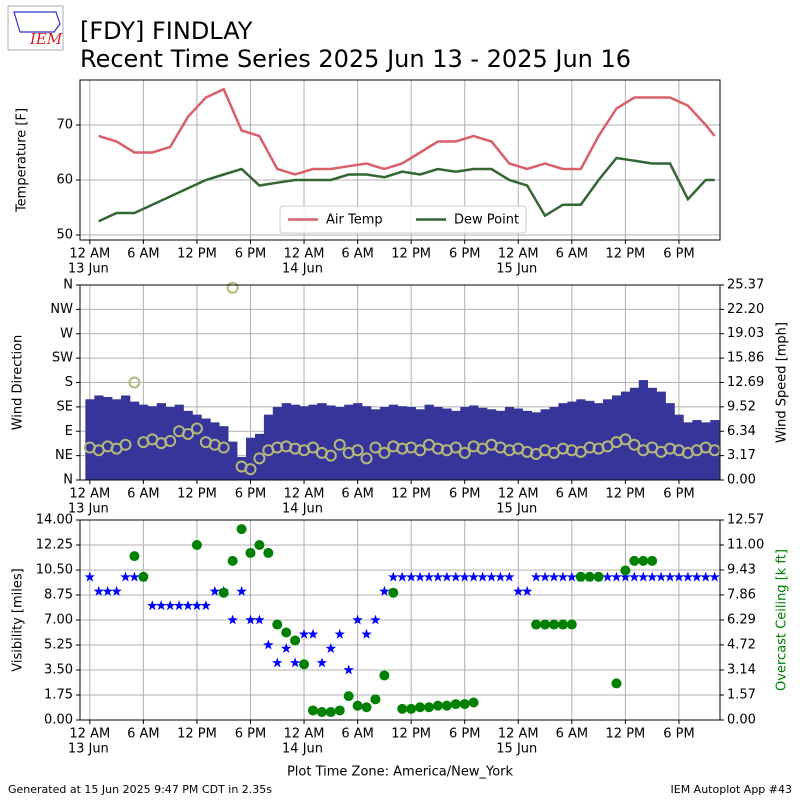 The height and width of the screenshot is (800, 800). Describe the element at coordinates (64, 234) in the screenshot. I see `y-tick-label: 50` at that location.